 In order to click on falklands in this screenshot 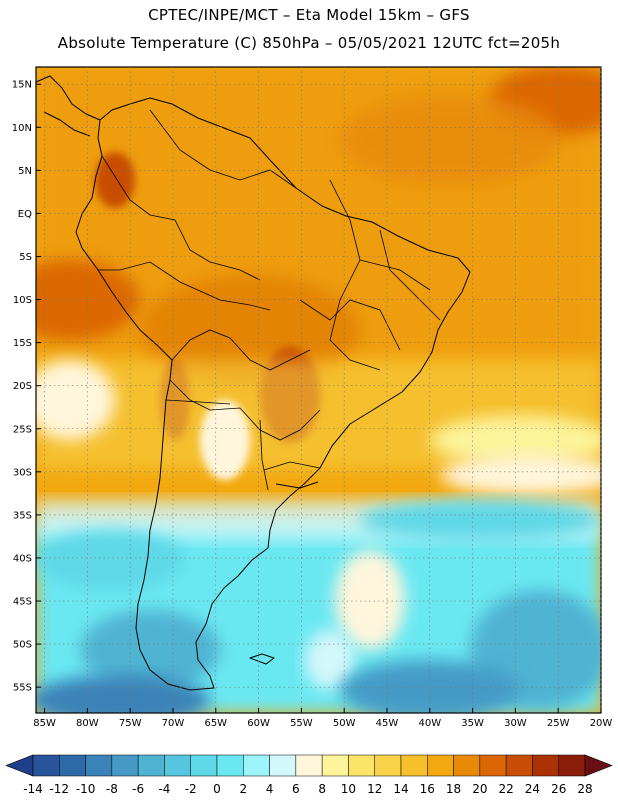, I will do `click(262, 659)`.